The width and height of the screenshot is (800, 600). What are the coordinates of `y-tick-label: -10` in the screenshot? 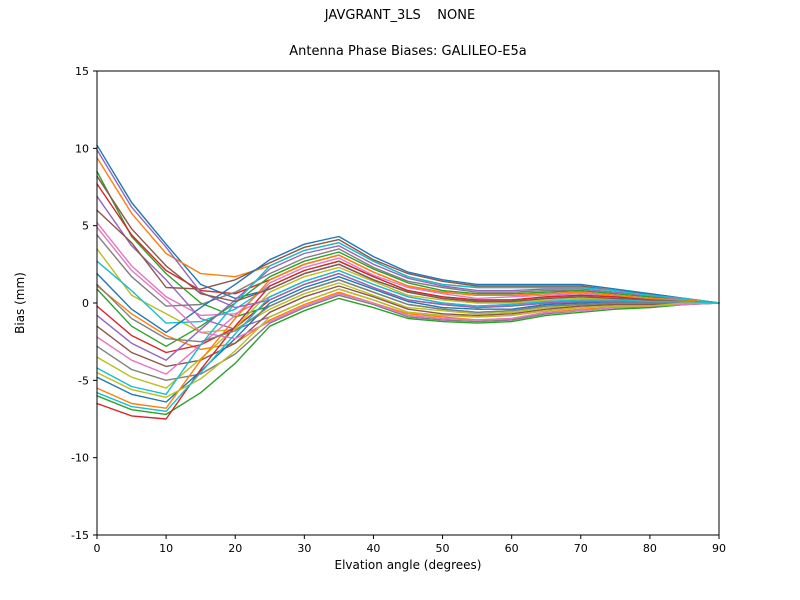 It's located at (80, 458).